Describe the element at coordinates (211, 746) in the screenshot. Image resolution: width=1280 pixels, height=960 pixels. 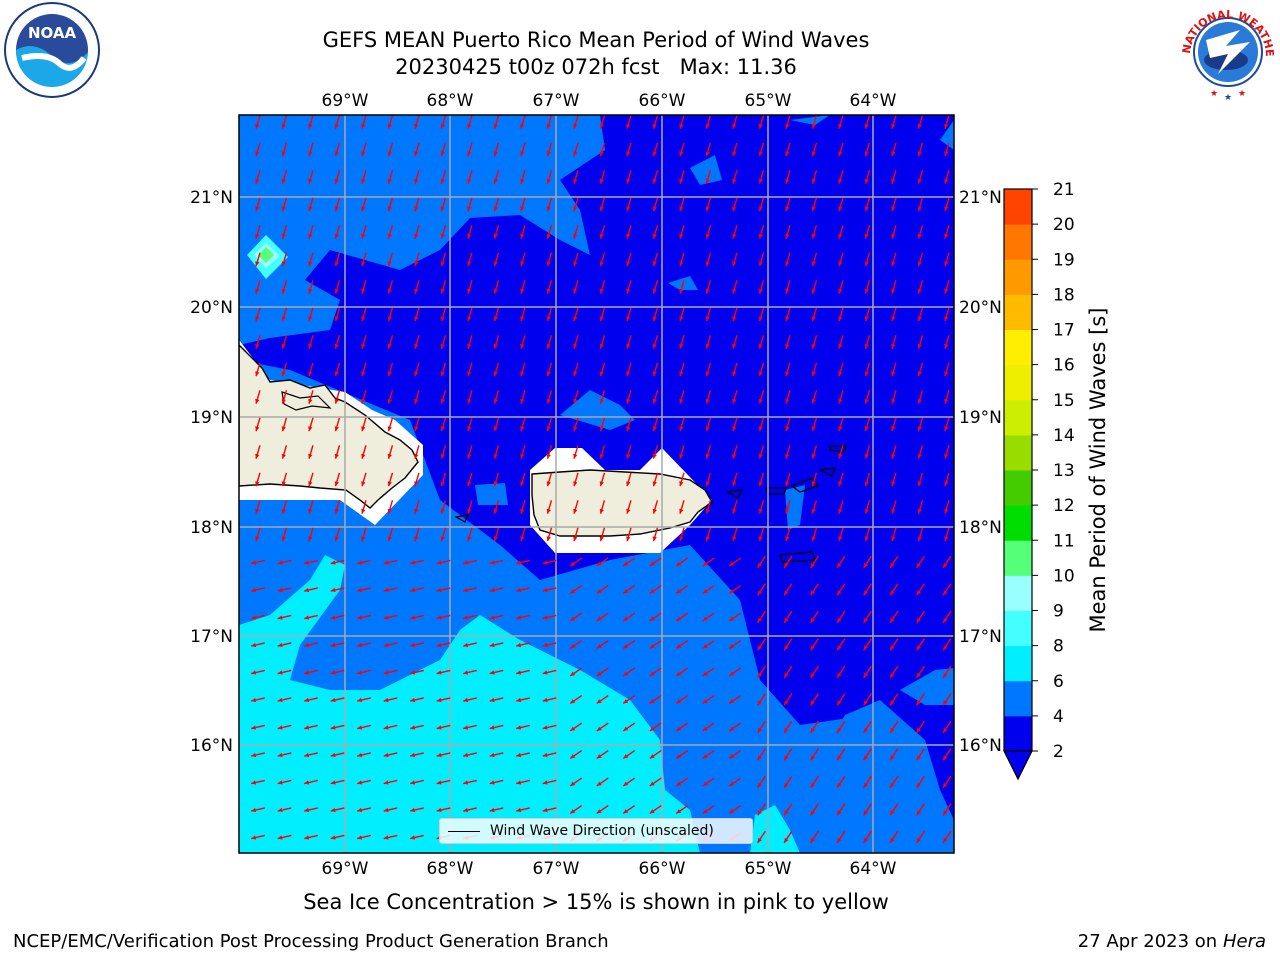
I see `lat-tick: 16°N` at that location.